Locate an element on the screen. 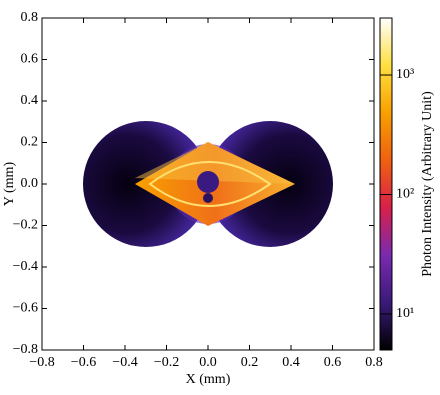  colorbar is located at coordinates (386, 184).